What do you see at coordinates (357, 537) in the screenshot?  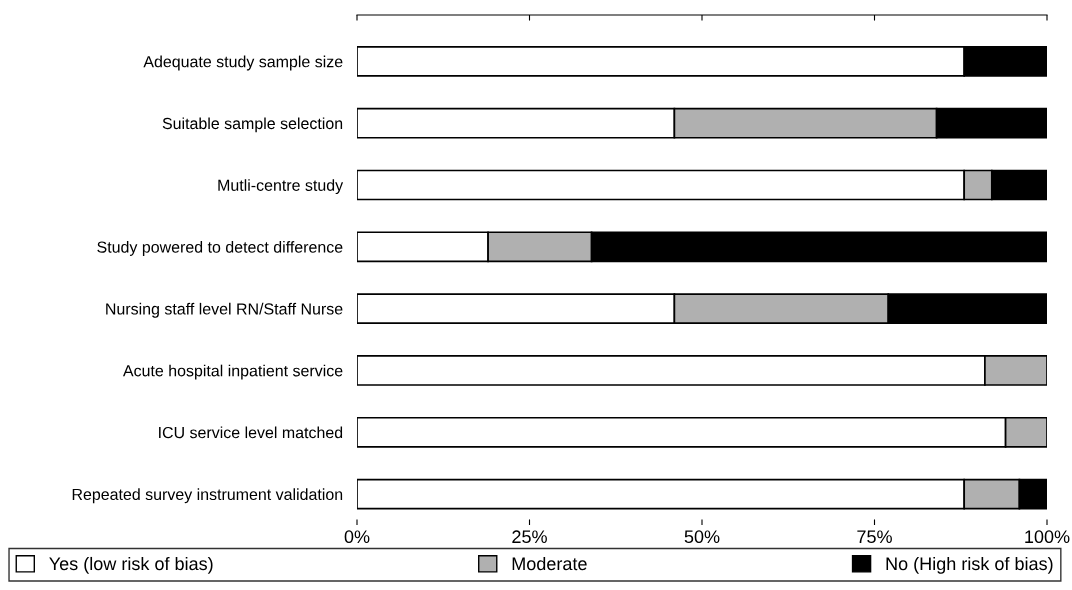 I see `x-tick-label: 0%` at bounding box center [357, 537].